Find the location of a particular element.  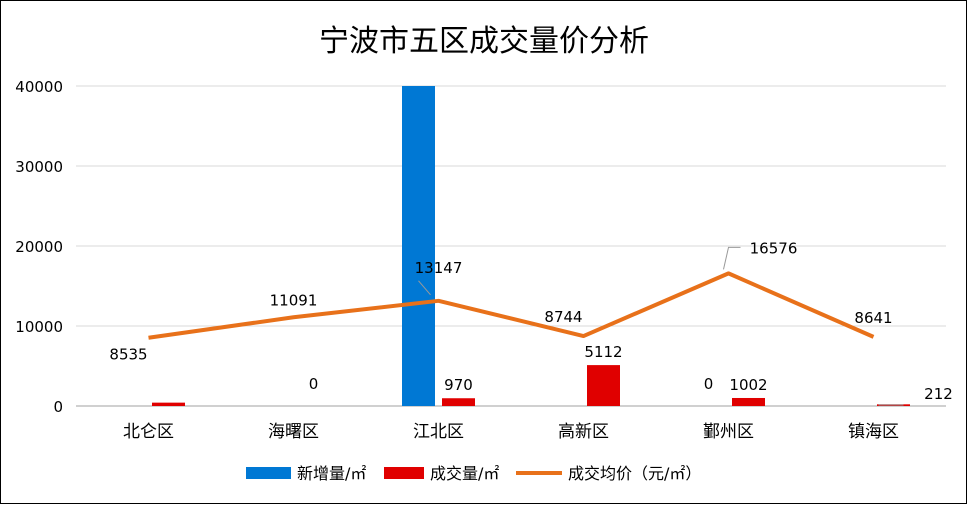

chart-title: 宁波市五区成交量价分析 is located at coordinates (484, 41).